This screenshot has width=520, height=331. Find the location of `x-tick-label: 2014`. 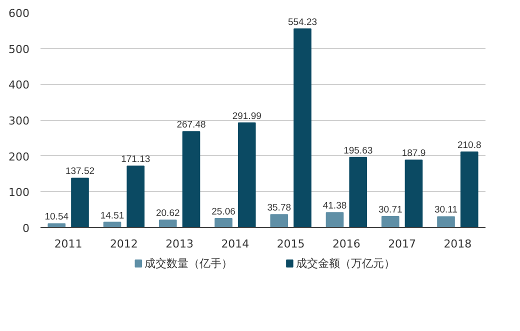

x-tick-label: 2014 is located at coordinates (235, 244).